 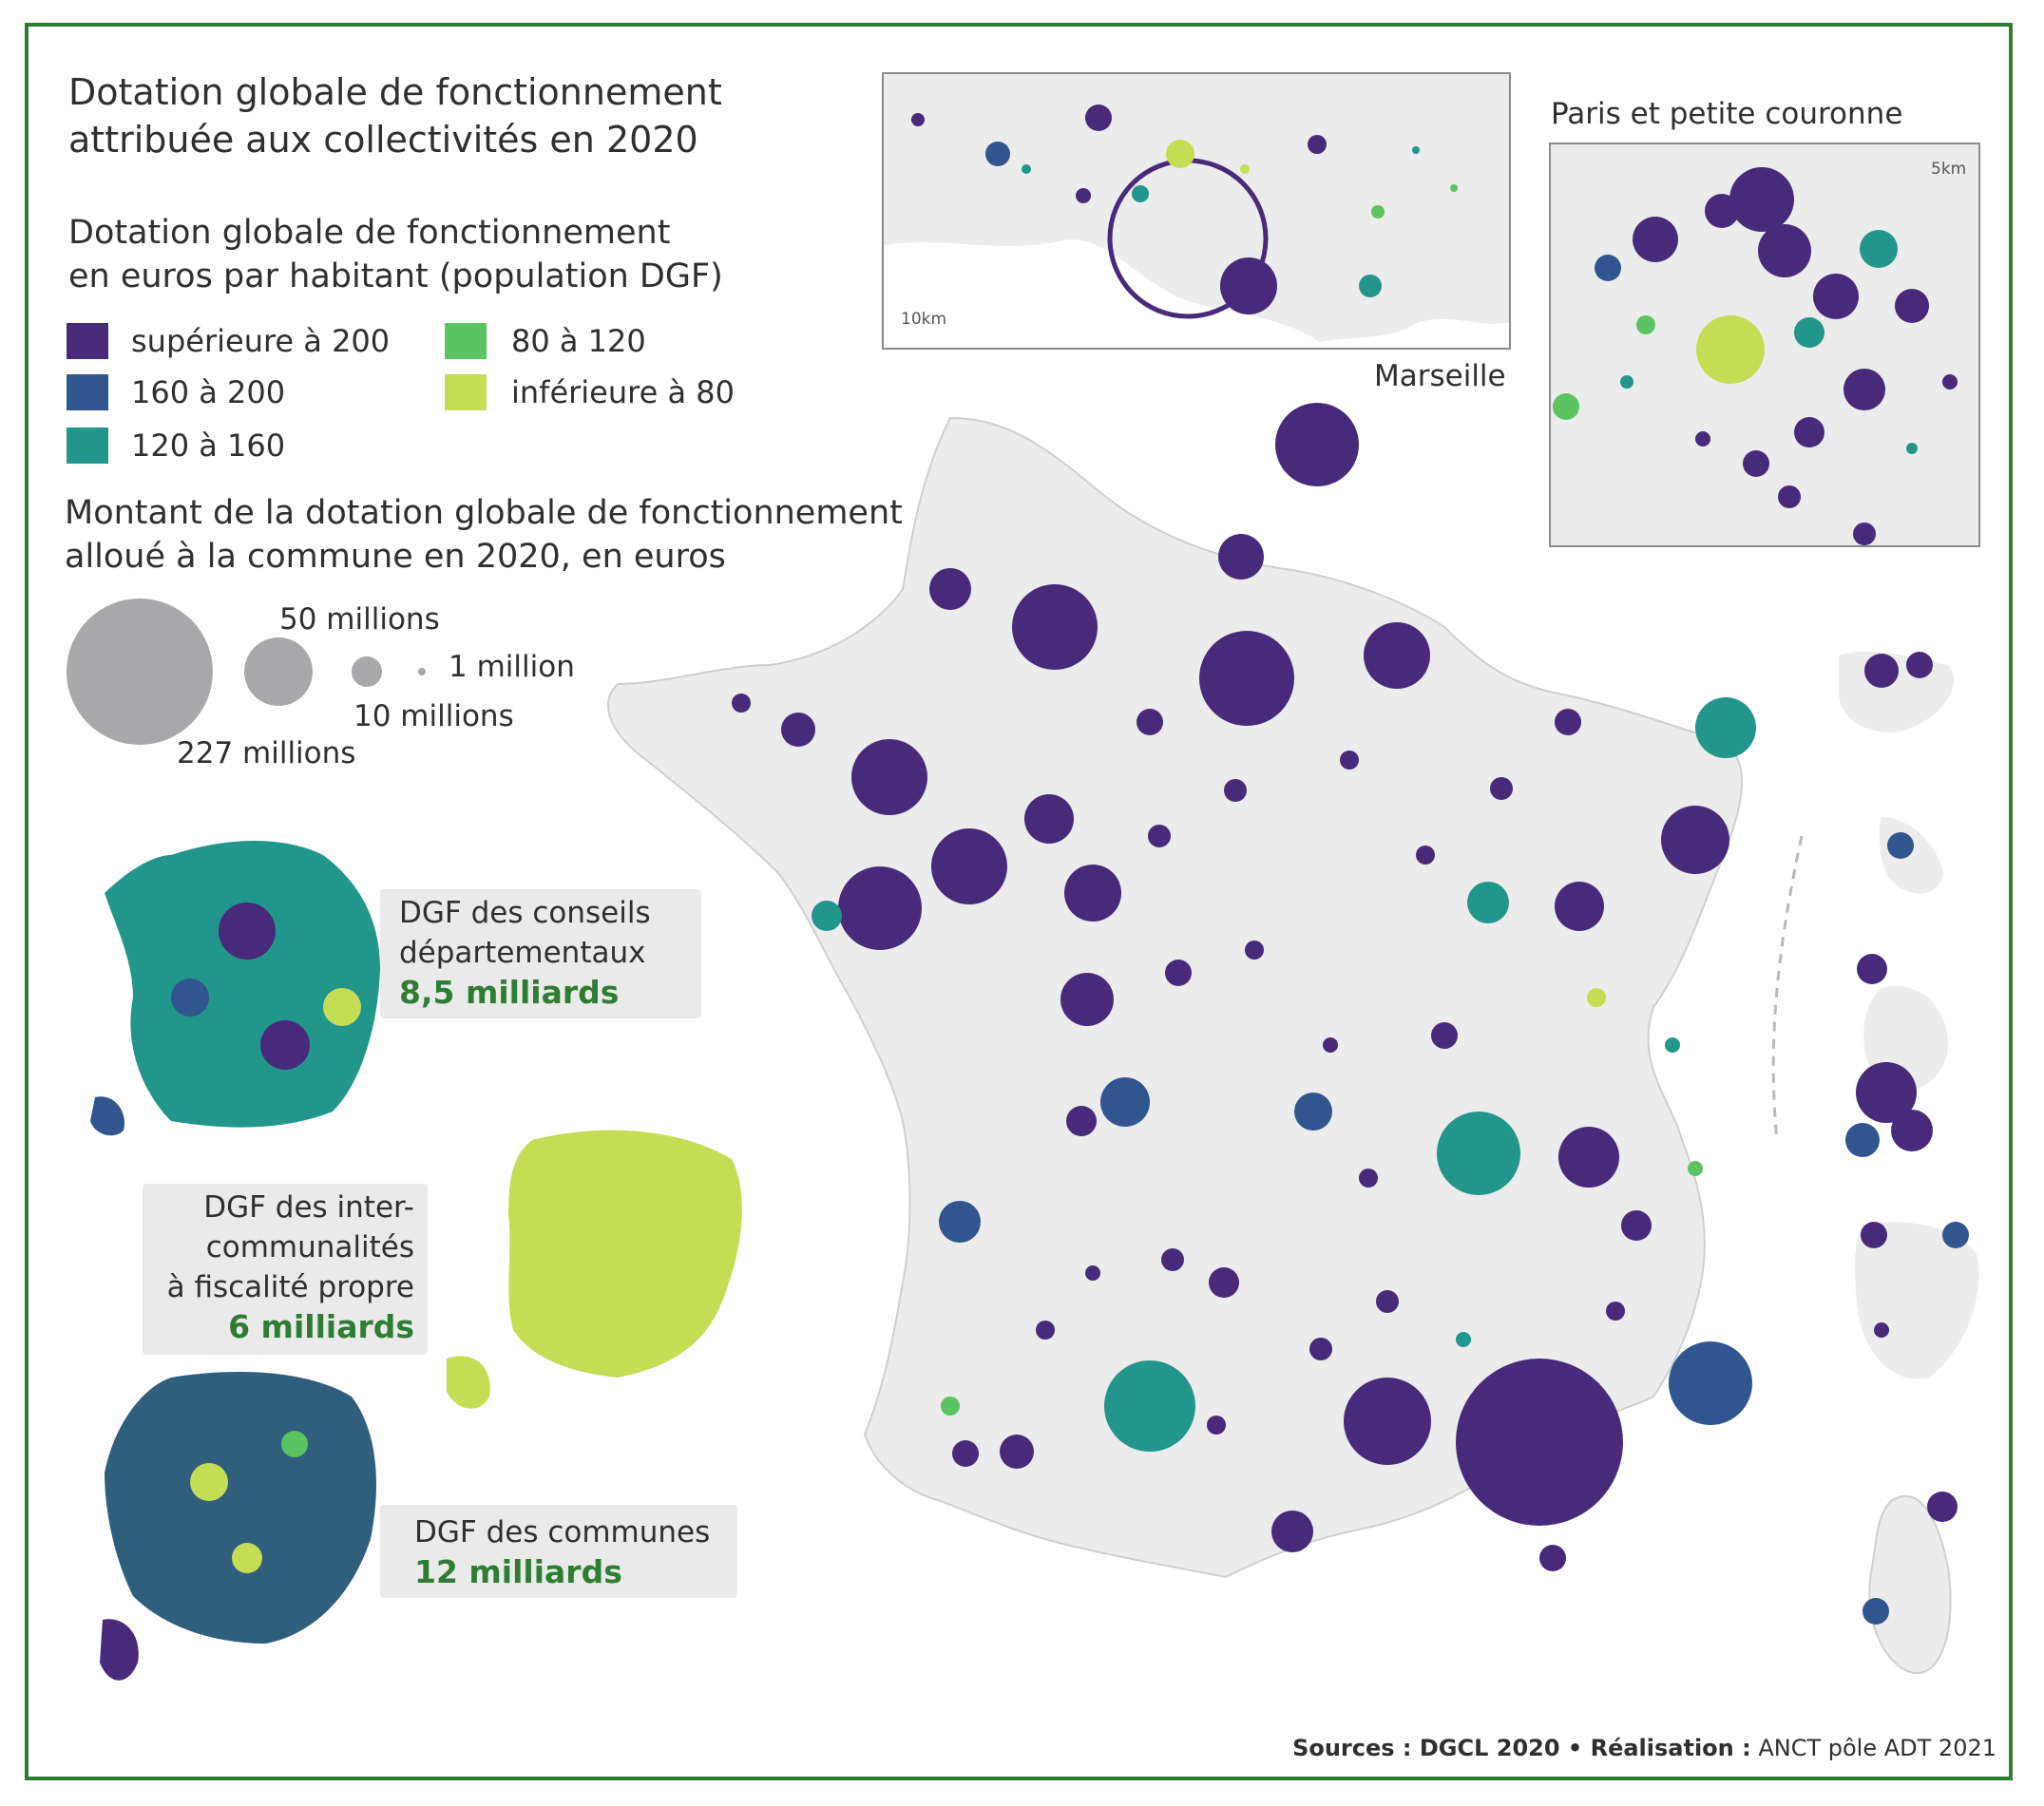 I want to click on panel-intercommunalites, so click(x=285, y=1269).